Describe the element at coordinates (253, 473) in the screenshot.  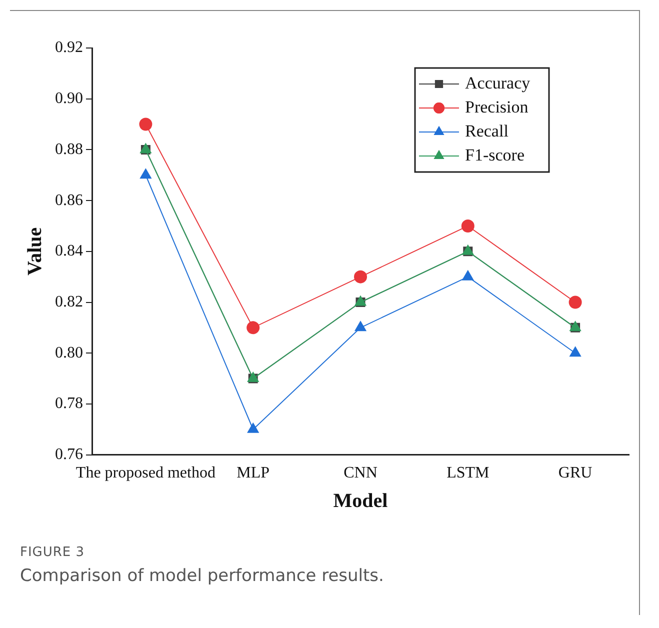
I see `x-tick-label: MLP` at that location.